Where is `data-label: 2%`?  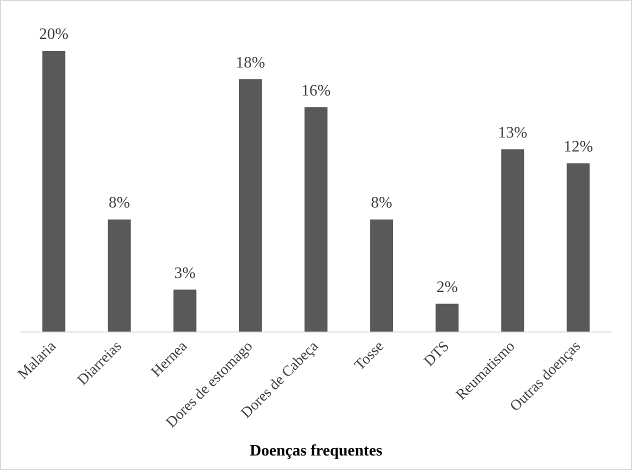
data-label: 2% is located at coordinates (447, 287).